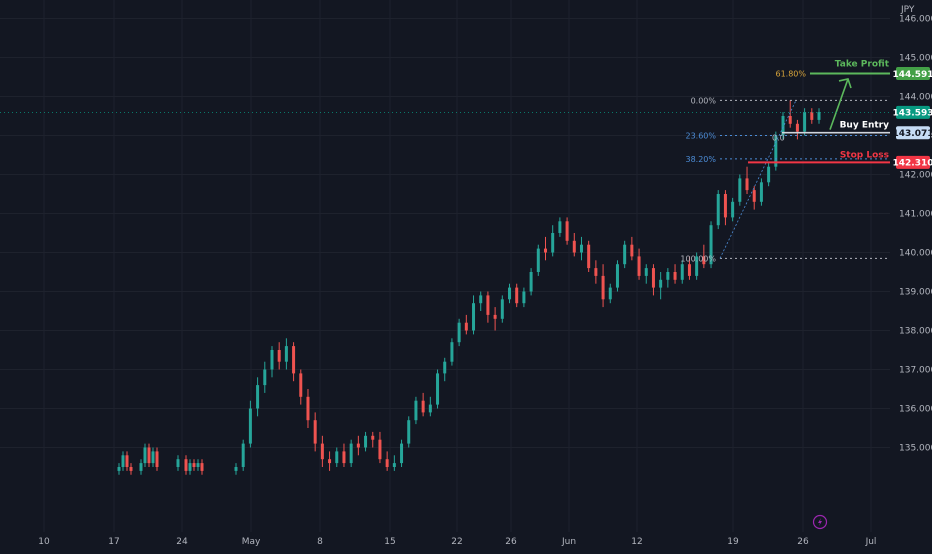 This screenshot has height=554, width=932. Describe the element at coordinates (636, 542) in the screenshot. I see `date-tick-label: 12` at that location.